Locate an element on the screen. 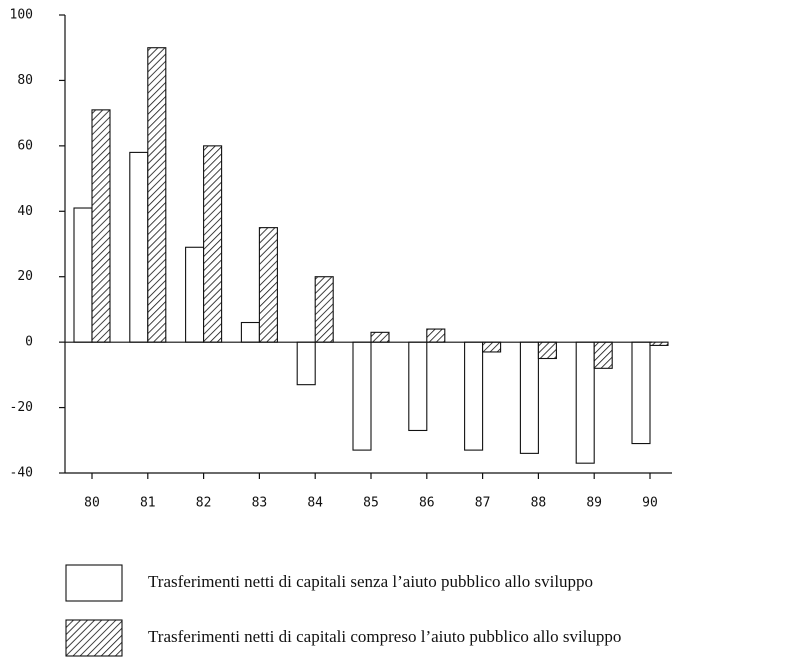 The width and height of the screenshot is (804, 659). x-tick-label: 84 is located at coordinates (315, 503).